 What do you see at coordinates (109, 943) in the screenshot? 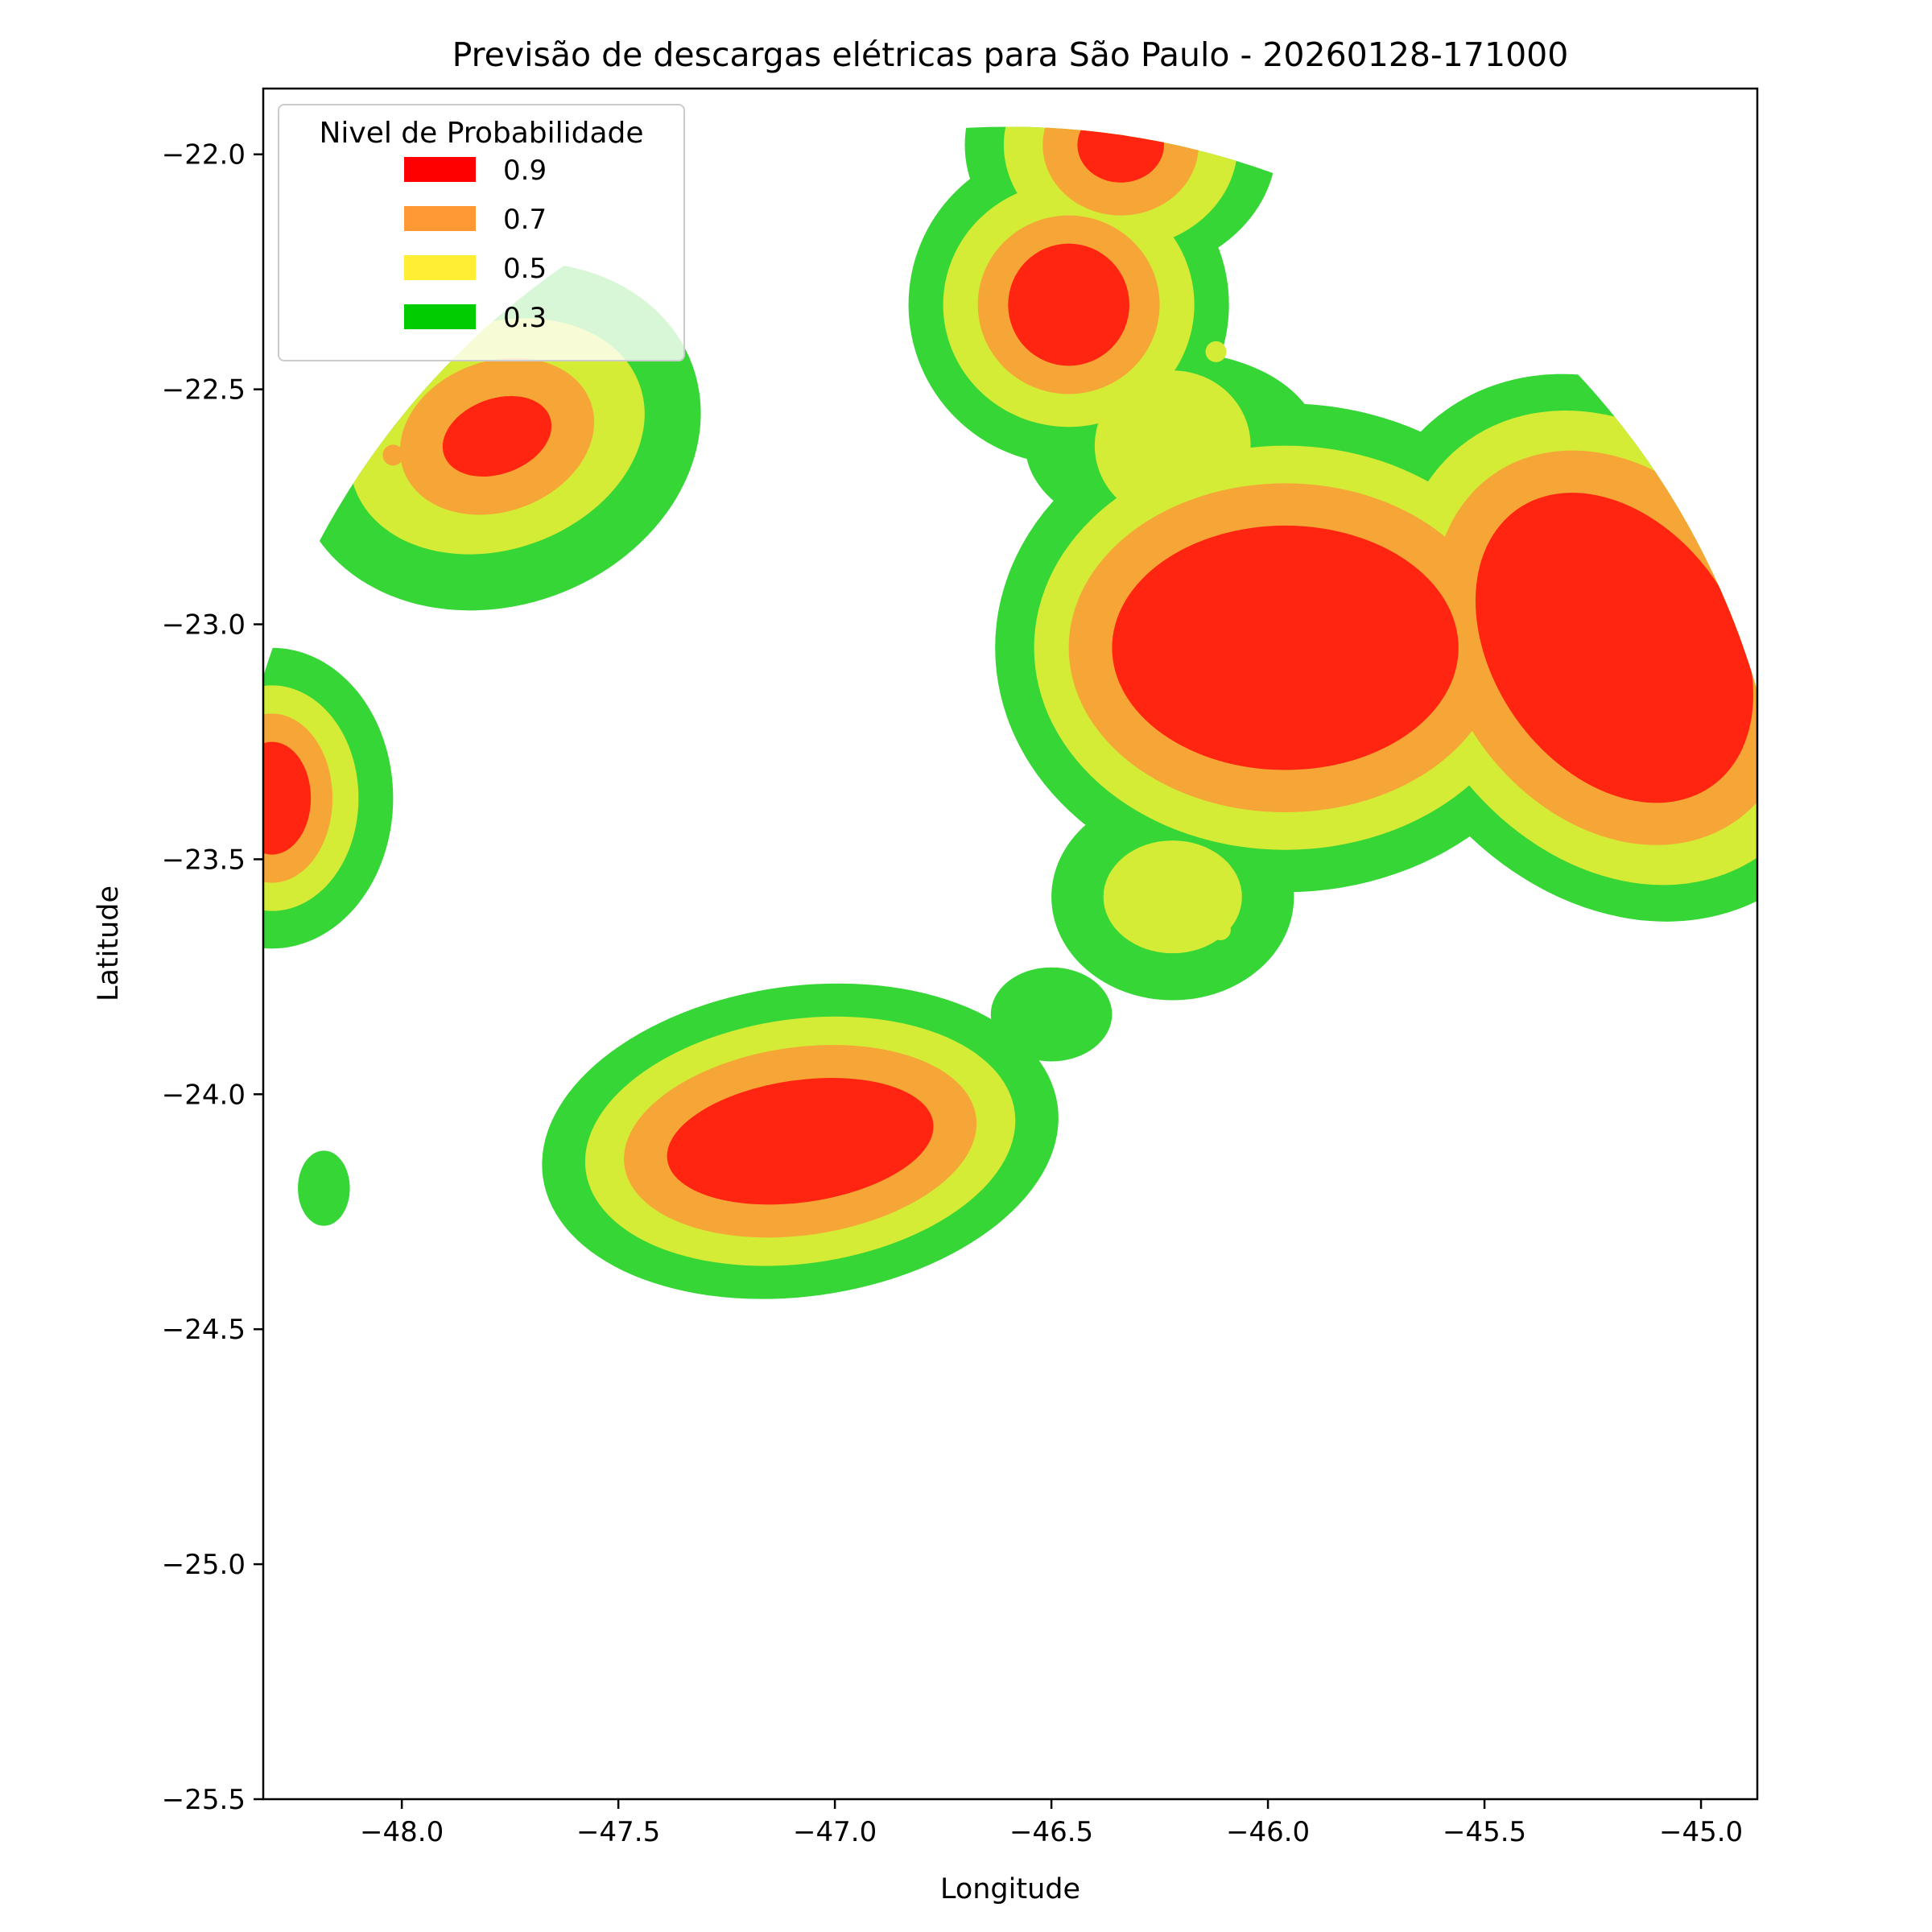
I see `y-axis-label: Latitude` at bounding box center [109, 943].